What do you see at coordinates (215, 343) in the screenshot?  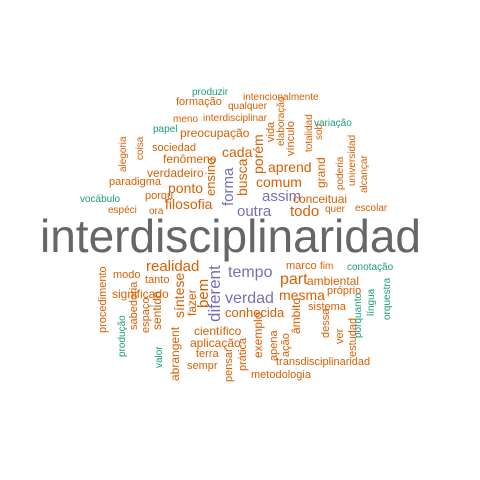 I see `word-aplicacao: aplicação` at bounding box center [215, 343].